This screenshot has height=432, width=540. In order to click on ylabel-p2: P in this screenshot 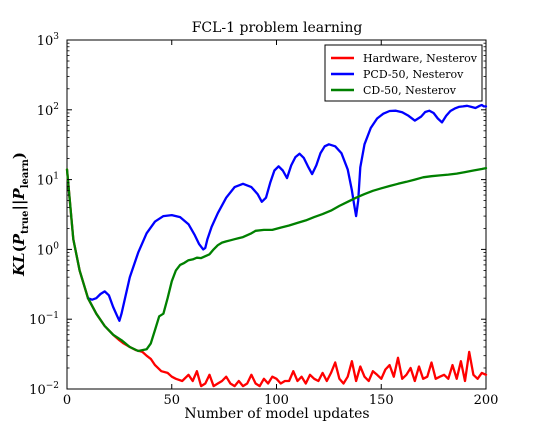, I will do `click(19, 194)`.